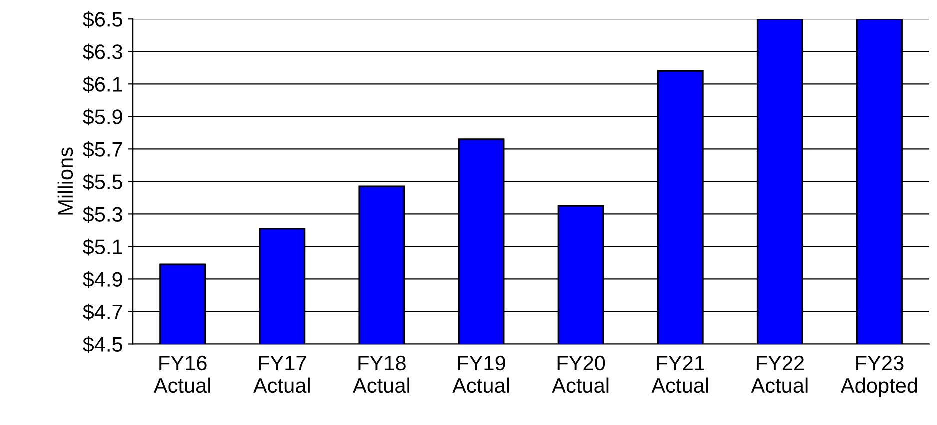 The width and height of the screenshot is (937, 425). What do you see at coordinates (102, 215) in the screenshot?
I see `y-tick-label: $5.3` at bounding box center [102, 215].